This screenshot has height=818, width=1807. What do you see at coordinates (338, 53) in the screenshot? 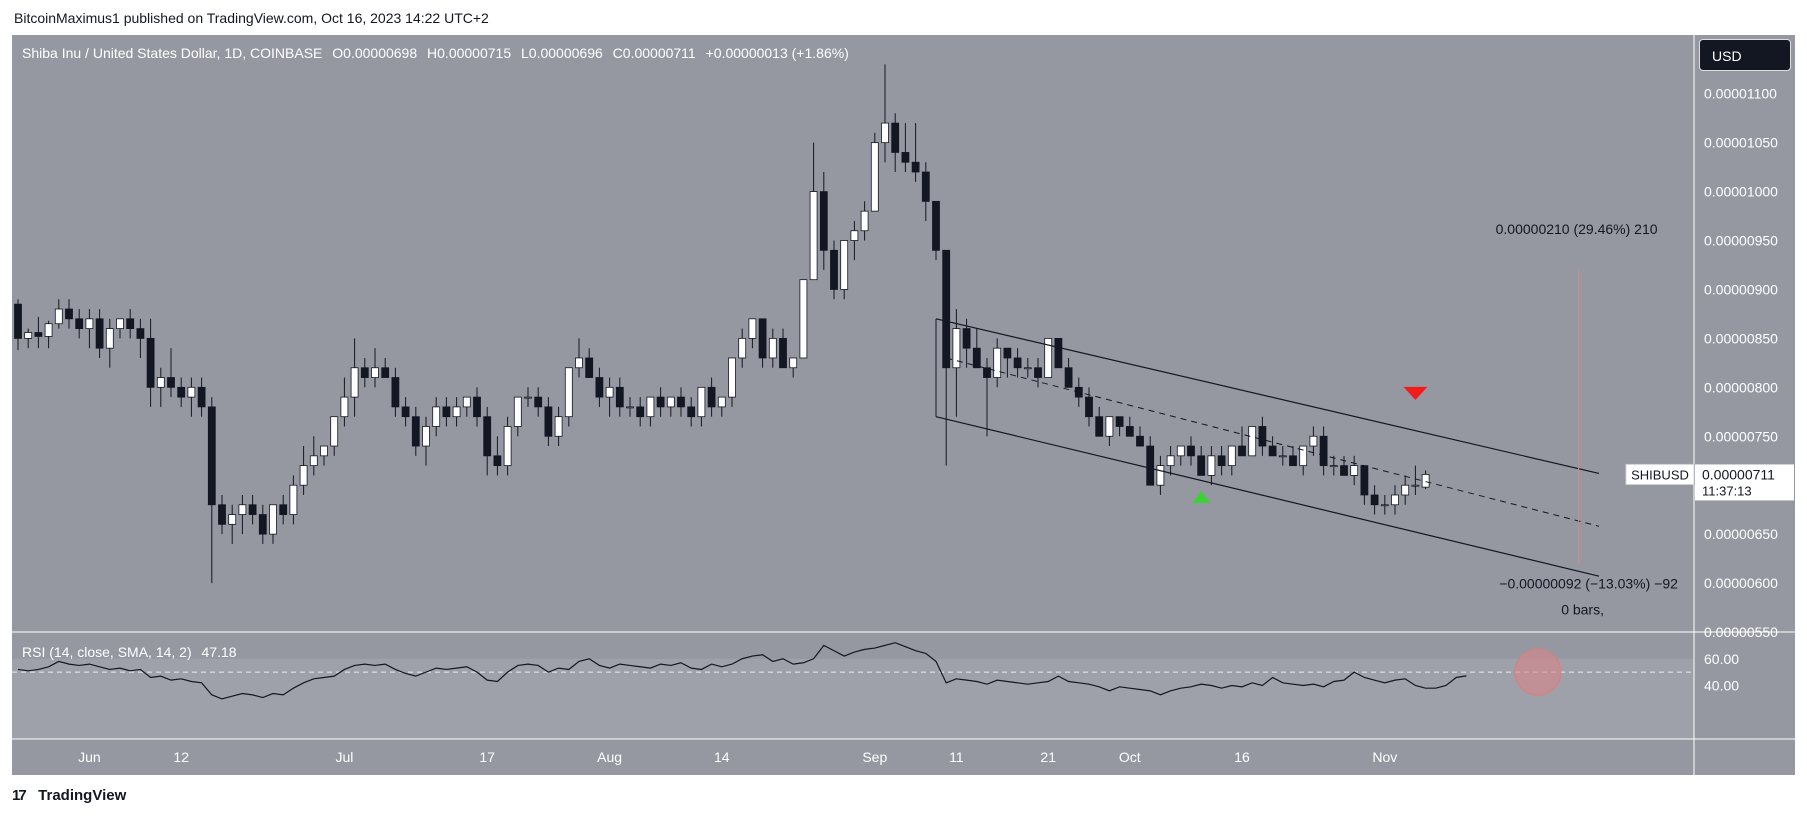
I see `open-key: O` at bounding box center [338, 53].